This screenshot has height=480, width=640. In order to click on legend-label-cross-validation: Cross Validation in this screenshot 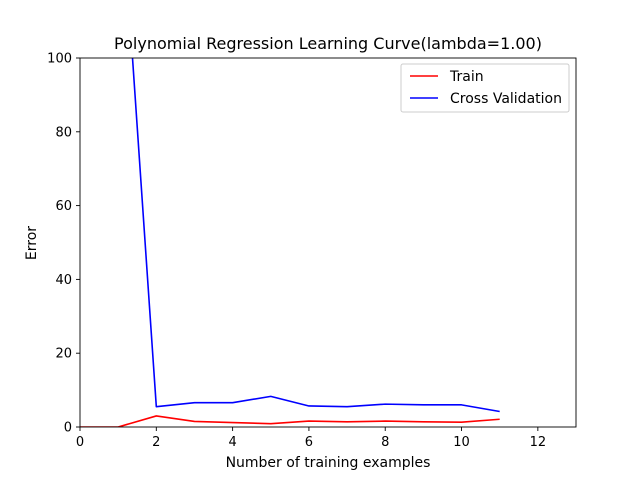, I will do `click(506, 99)`.